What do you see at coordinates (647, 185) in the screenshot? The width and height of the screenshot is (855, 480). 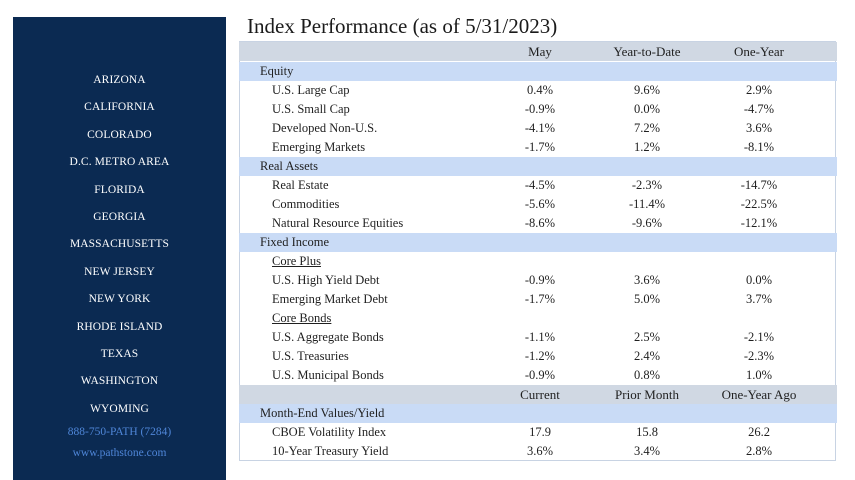 I see `cell-ytd: -2.3%` at bounding box center [647, 185].